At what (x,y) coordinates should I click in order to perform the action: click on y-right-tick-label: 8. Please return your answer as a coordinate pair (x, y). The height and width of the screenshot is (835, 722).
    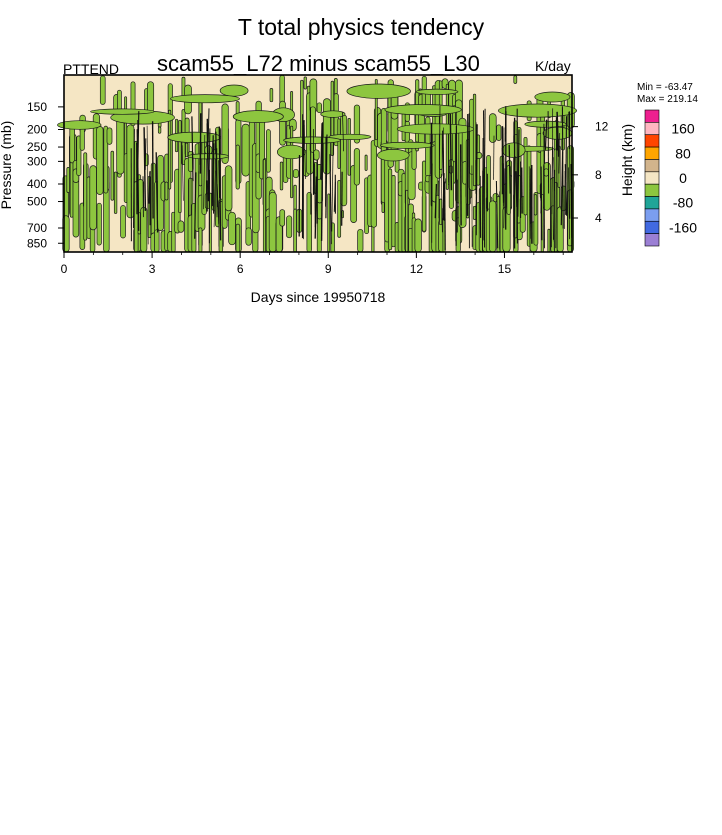
    Looking at the image, I should click on (598, 175).